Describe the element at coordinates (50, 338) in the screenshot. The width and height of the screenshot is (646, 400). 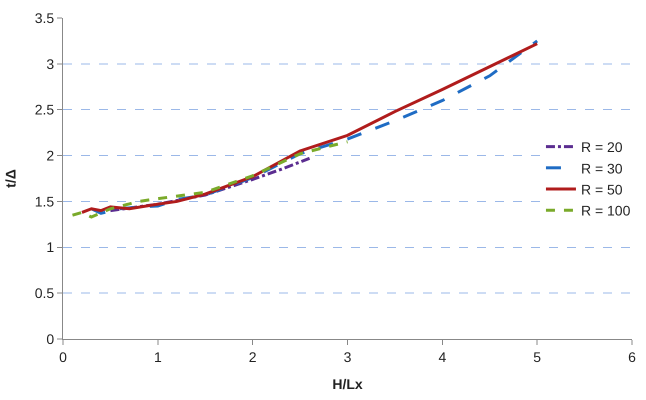
I see `y-tick-label: 0` at that location.